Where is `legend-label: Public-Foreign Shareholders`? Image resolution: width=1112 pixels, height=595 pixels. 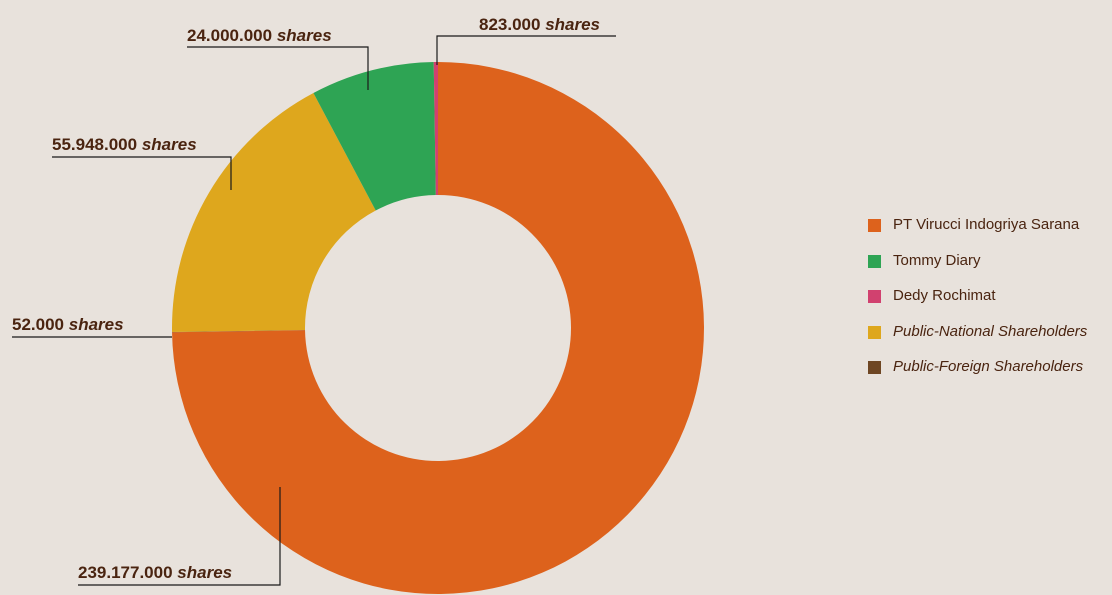 legend-label: Public-Foreign Shareholders is located at coordinates (988, 366).